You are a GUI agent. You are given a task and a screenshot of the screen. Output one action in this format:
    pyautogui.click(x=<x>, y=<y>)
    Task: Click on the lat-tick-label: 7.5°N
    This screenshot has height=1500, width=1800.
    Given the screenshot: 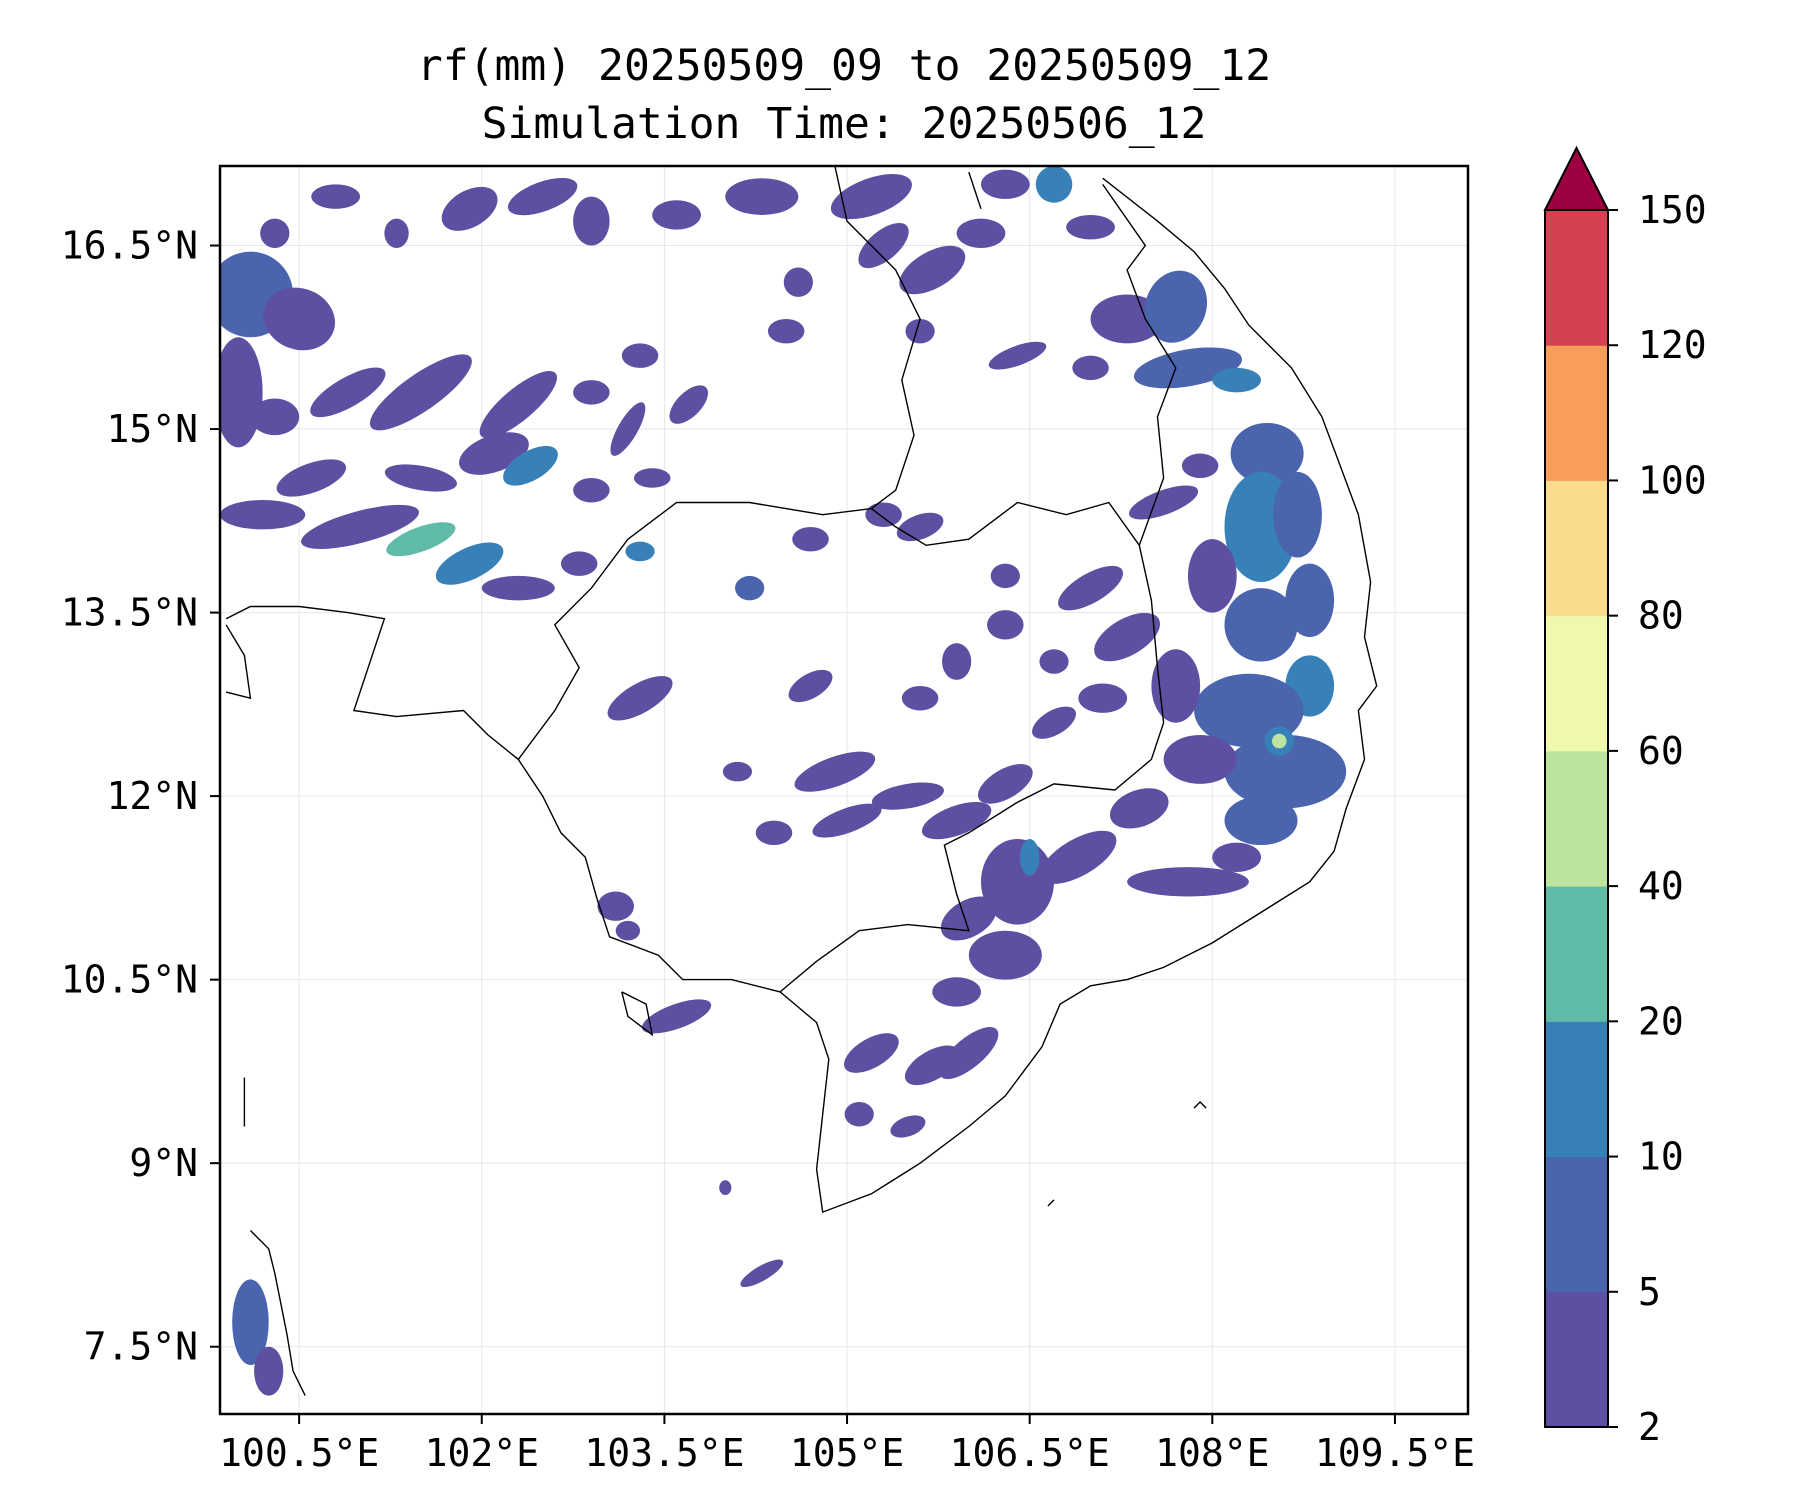 What is the action you would take?
    pyautogui.click(x=141, y=1347)
    